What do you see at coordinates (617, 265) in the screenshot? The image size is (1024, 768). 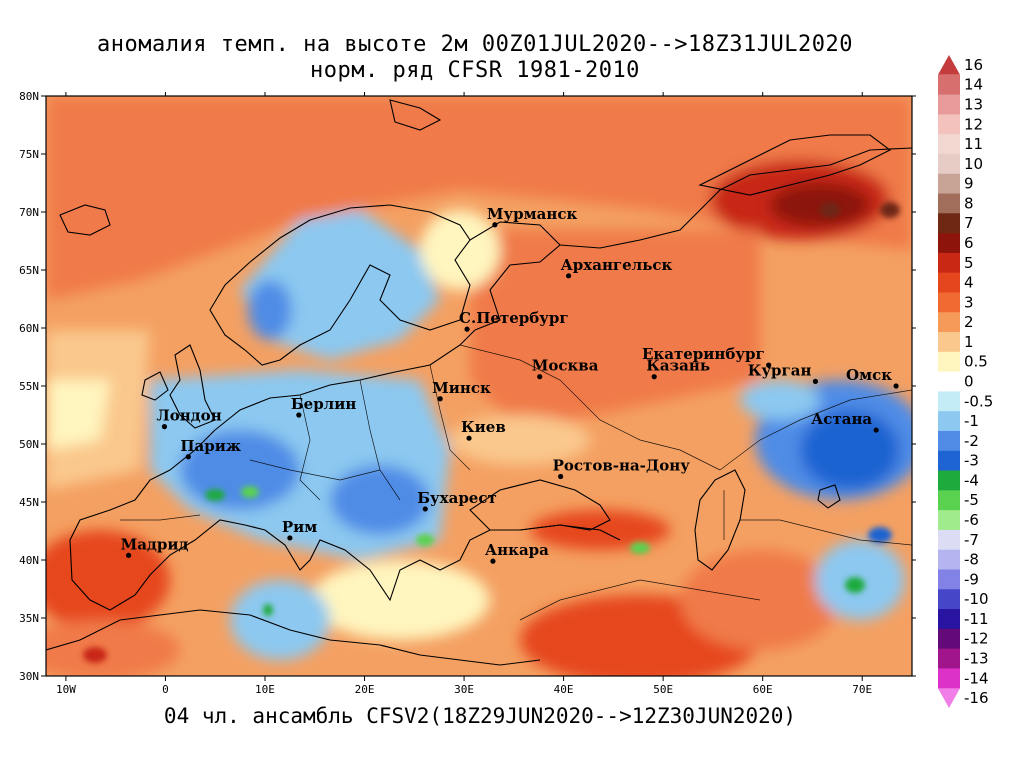 I see `city-label: Архангельск` at bounding box center [617, 265].